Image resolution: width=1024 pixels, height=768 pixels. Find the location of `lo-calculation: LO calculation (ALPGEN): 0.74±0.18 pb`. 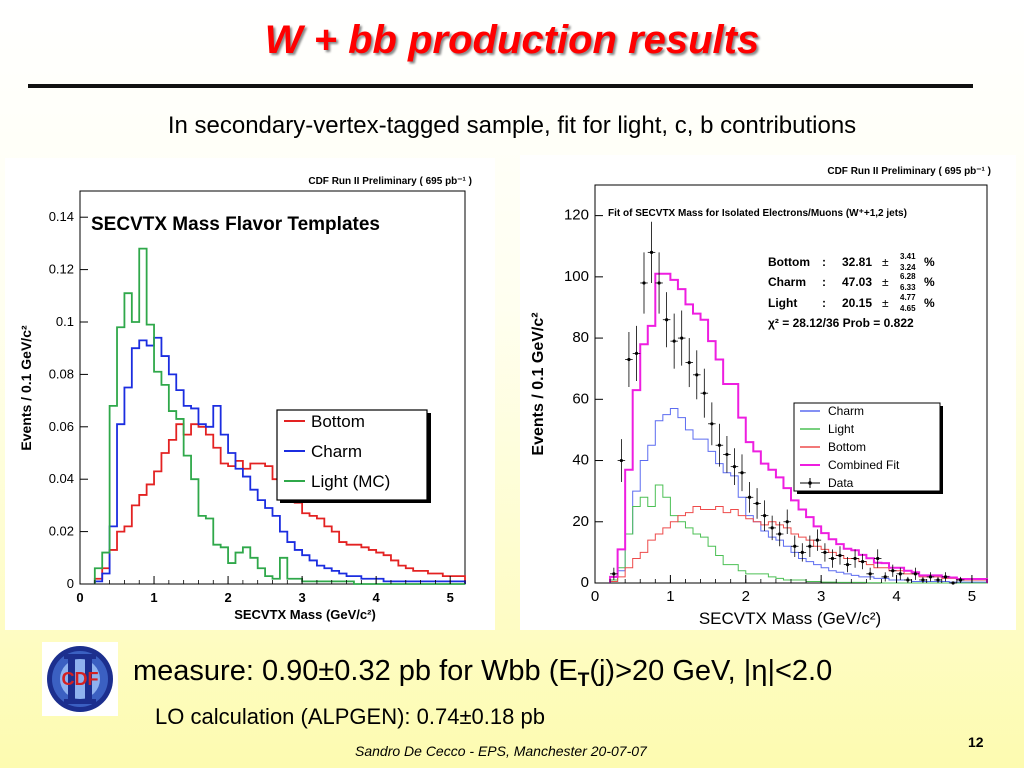

lo-calculation: LO calculation (ALPGEN): 0.74±0.18 pb is located at coordinates (350, 716).